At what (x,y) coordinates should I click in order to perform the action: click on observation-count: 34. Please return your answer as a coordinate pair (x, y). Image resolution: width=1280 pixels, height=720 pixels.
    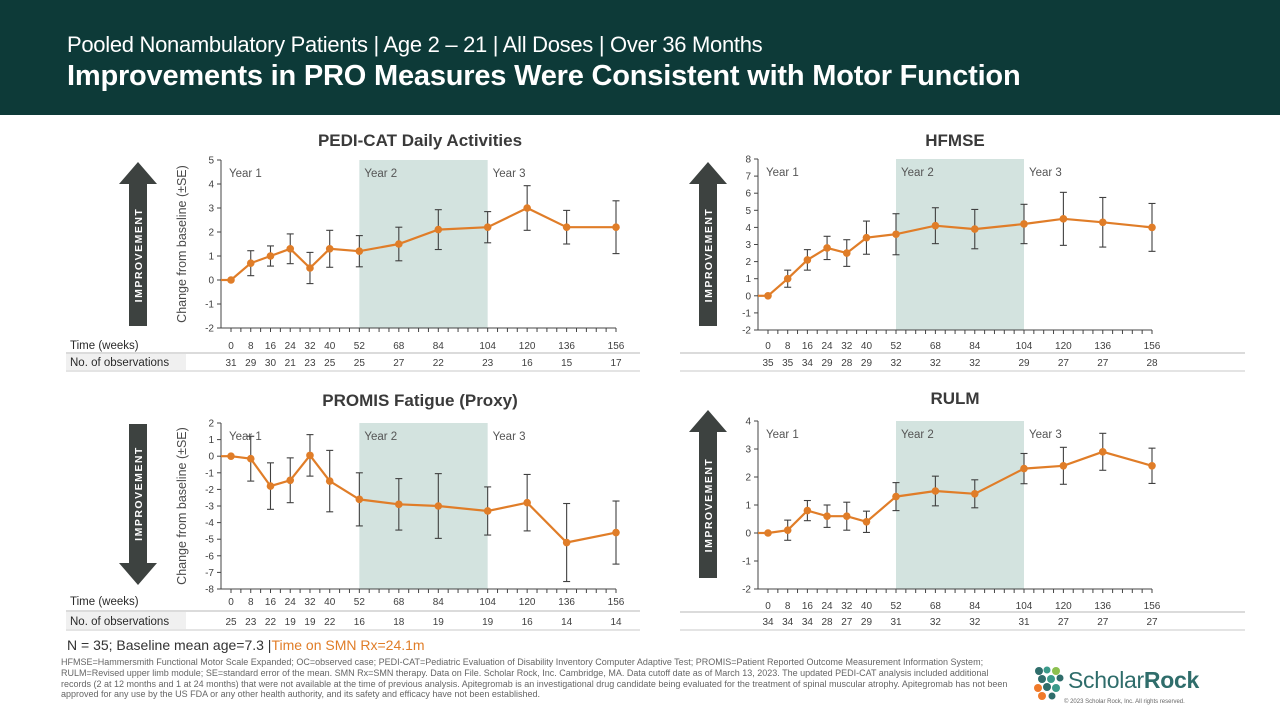
    Looking at the image, I should click on (788, 622).